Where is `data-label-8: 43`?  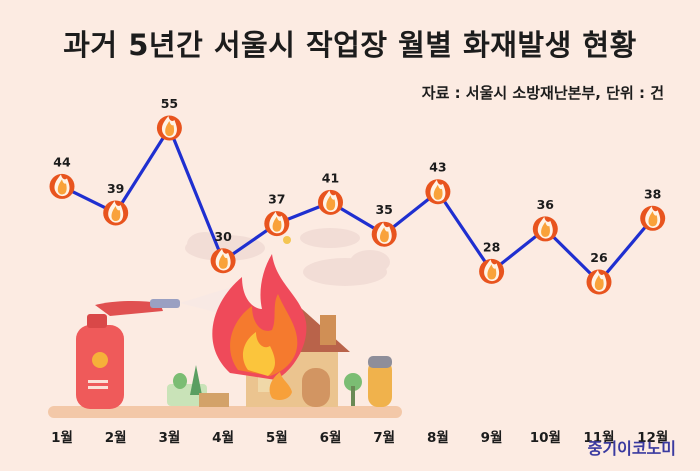
data-label-8: 43 is located at coordinates (437, 167).